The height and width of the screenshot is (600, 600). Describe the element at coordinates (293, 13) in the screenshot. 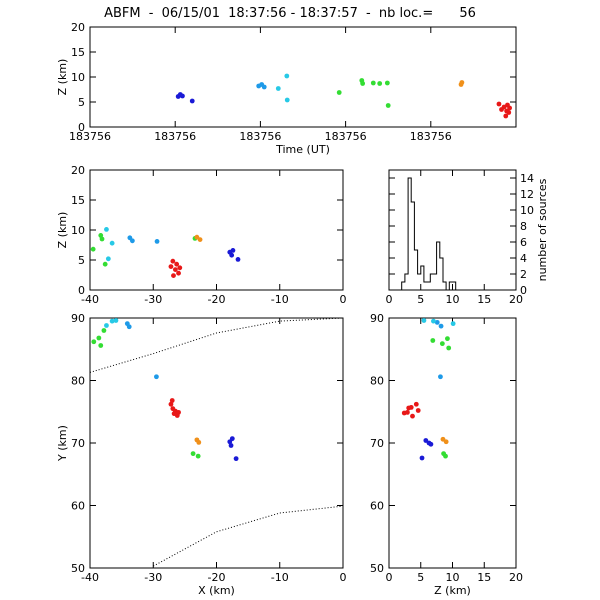

I see `title-time-range: 18:37:56 - 18:37:57` at that location.